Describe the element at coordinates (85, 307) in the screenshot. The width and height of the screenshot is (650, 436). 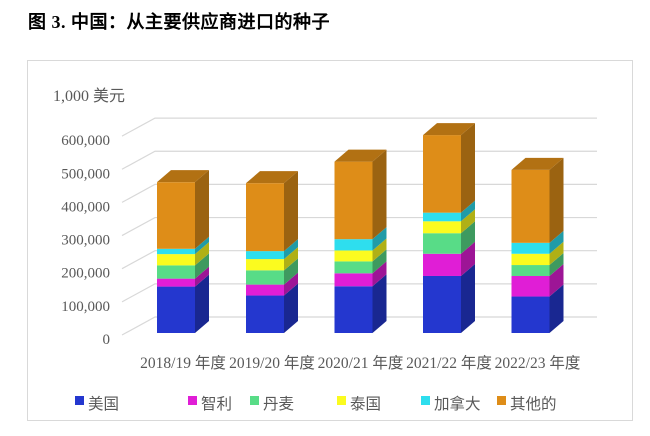
I see `y-tick-label: 100,000` at that location.